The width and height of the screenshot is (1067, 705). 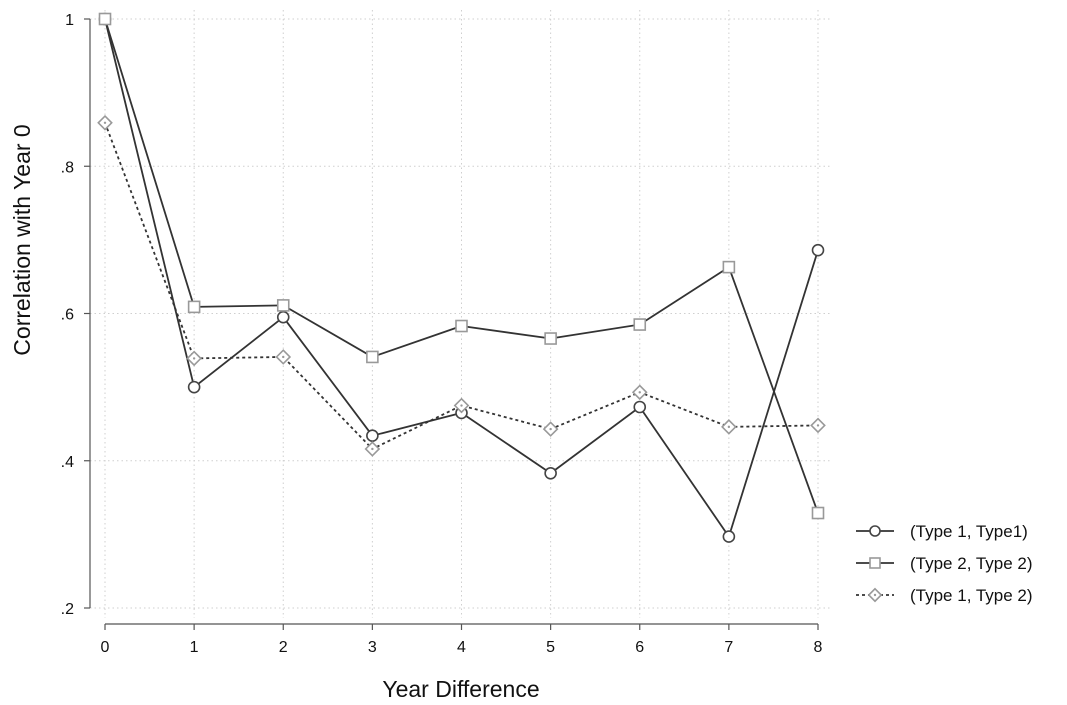 What do you see at coordinates (372, 647) in the screenshot?
I see `x-tick-label: 3` at bounding box center [372, 647].